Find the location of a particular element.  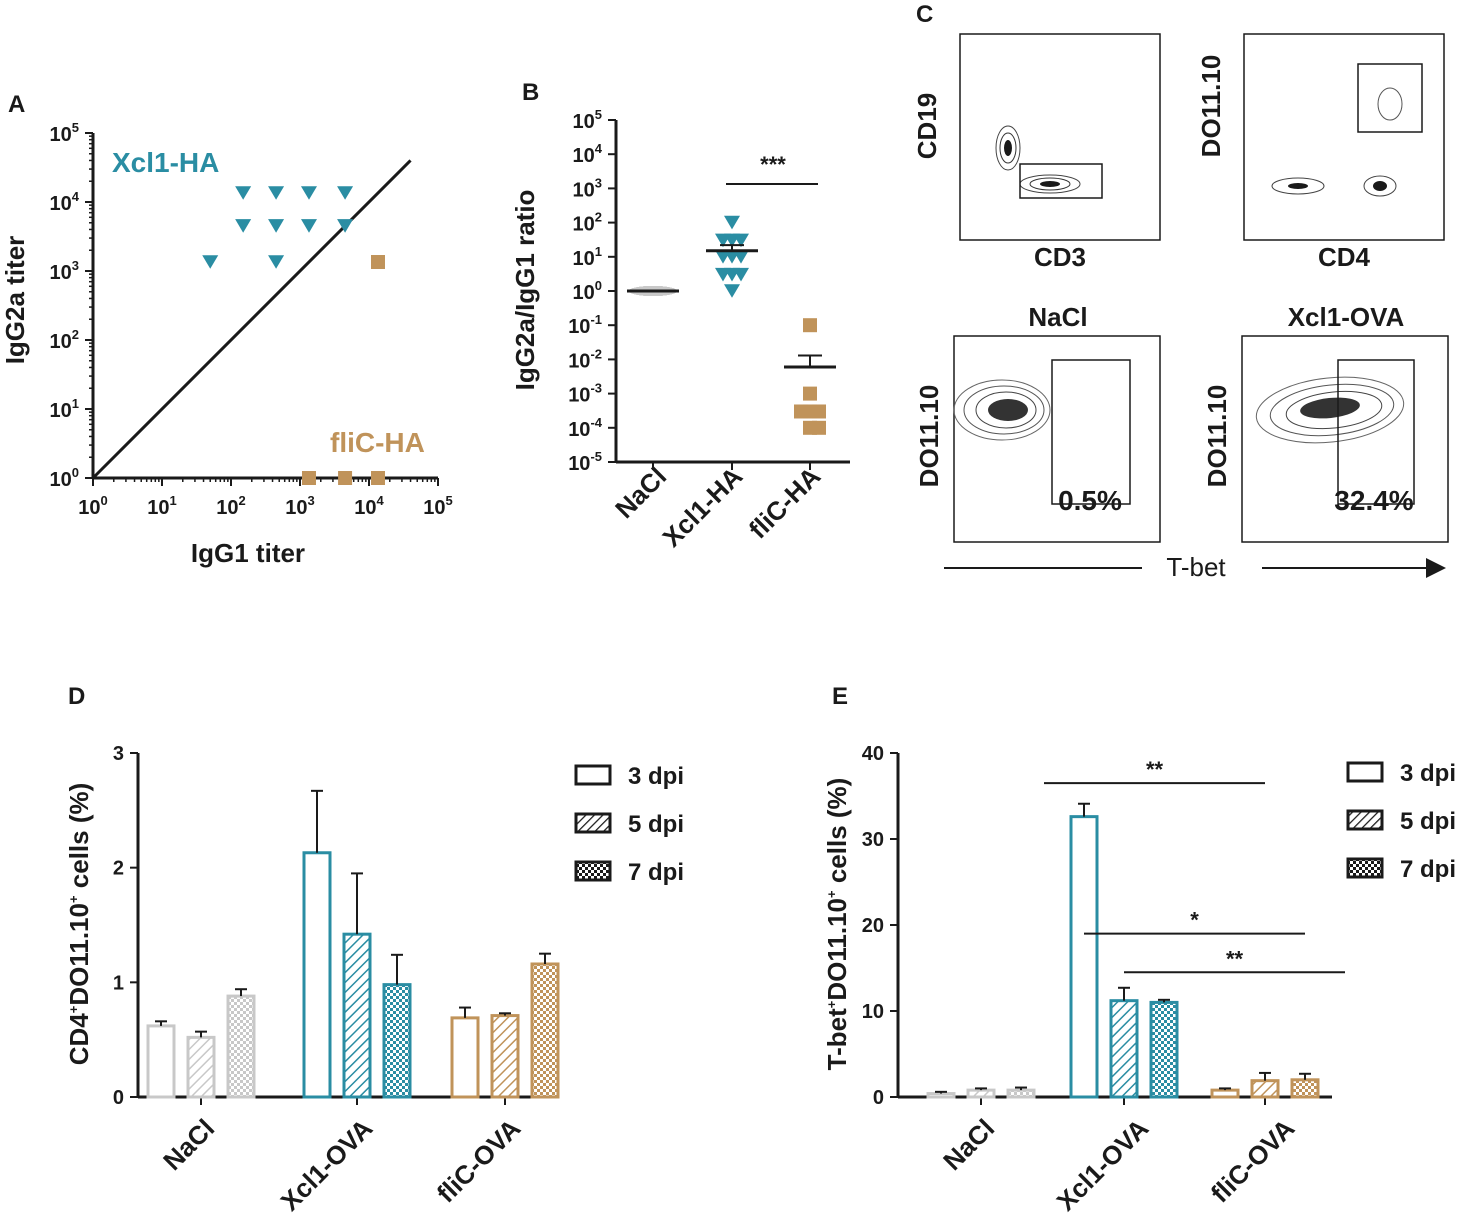

flow-density-cd19 is located at coordinates (1038, 159).